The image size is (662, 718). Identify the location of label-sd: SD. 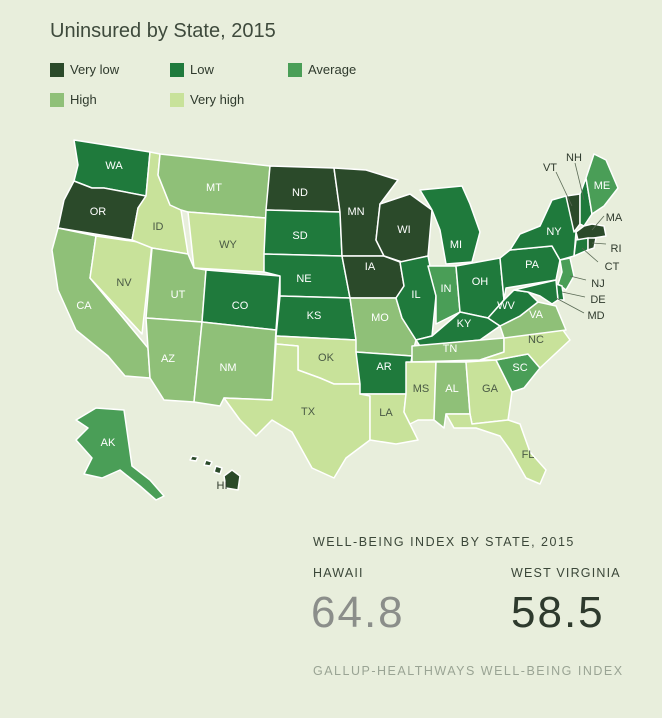
(299, 236).